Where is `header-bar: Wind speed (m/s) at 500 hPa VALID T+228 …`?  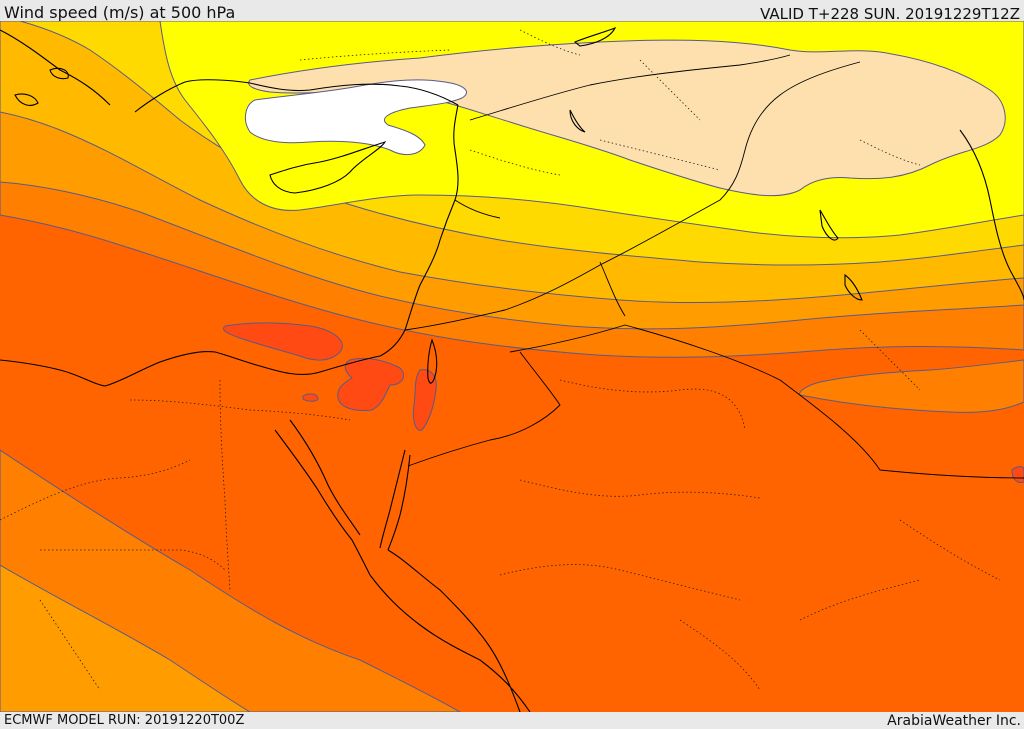 header-bar: Wind speed (m/s) at 500 hPa VALID T+228 … is located at coordinates (512, 11).